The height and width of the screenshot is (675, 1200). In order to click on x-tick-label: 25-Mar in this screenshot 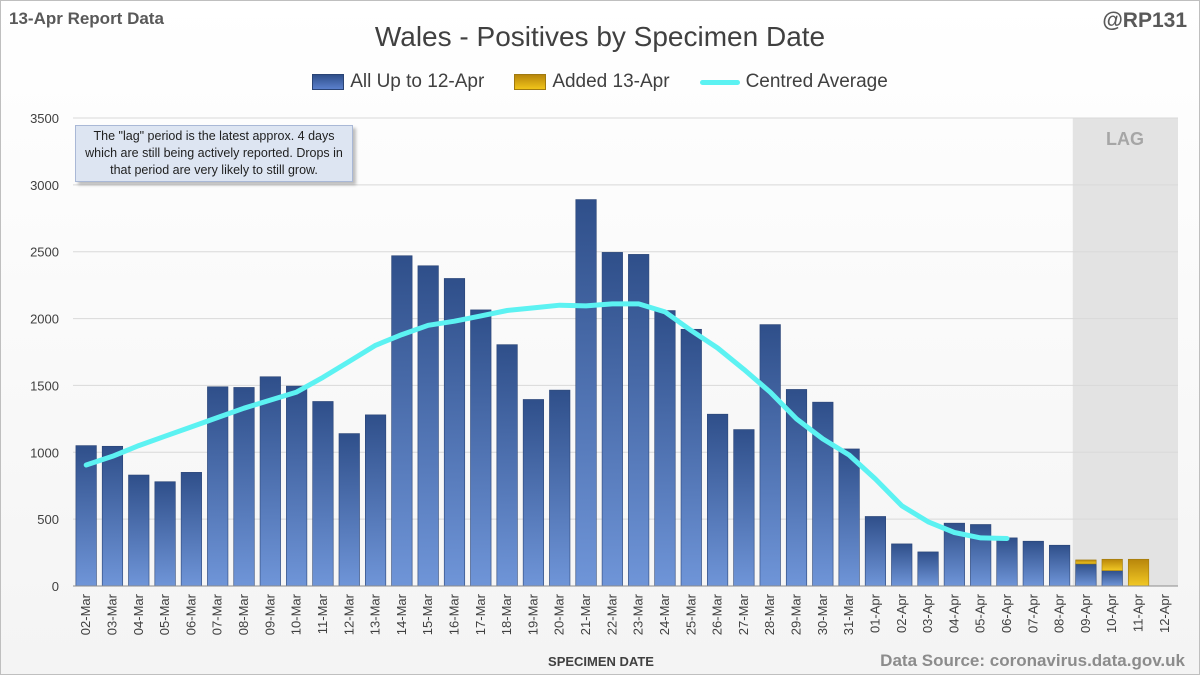, I will do `click(690, 614)`.